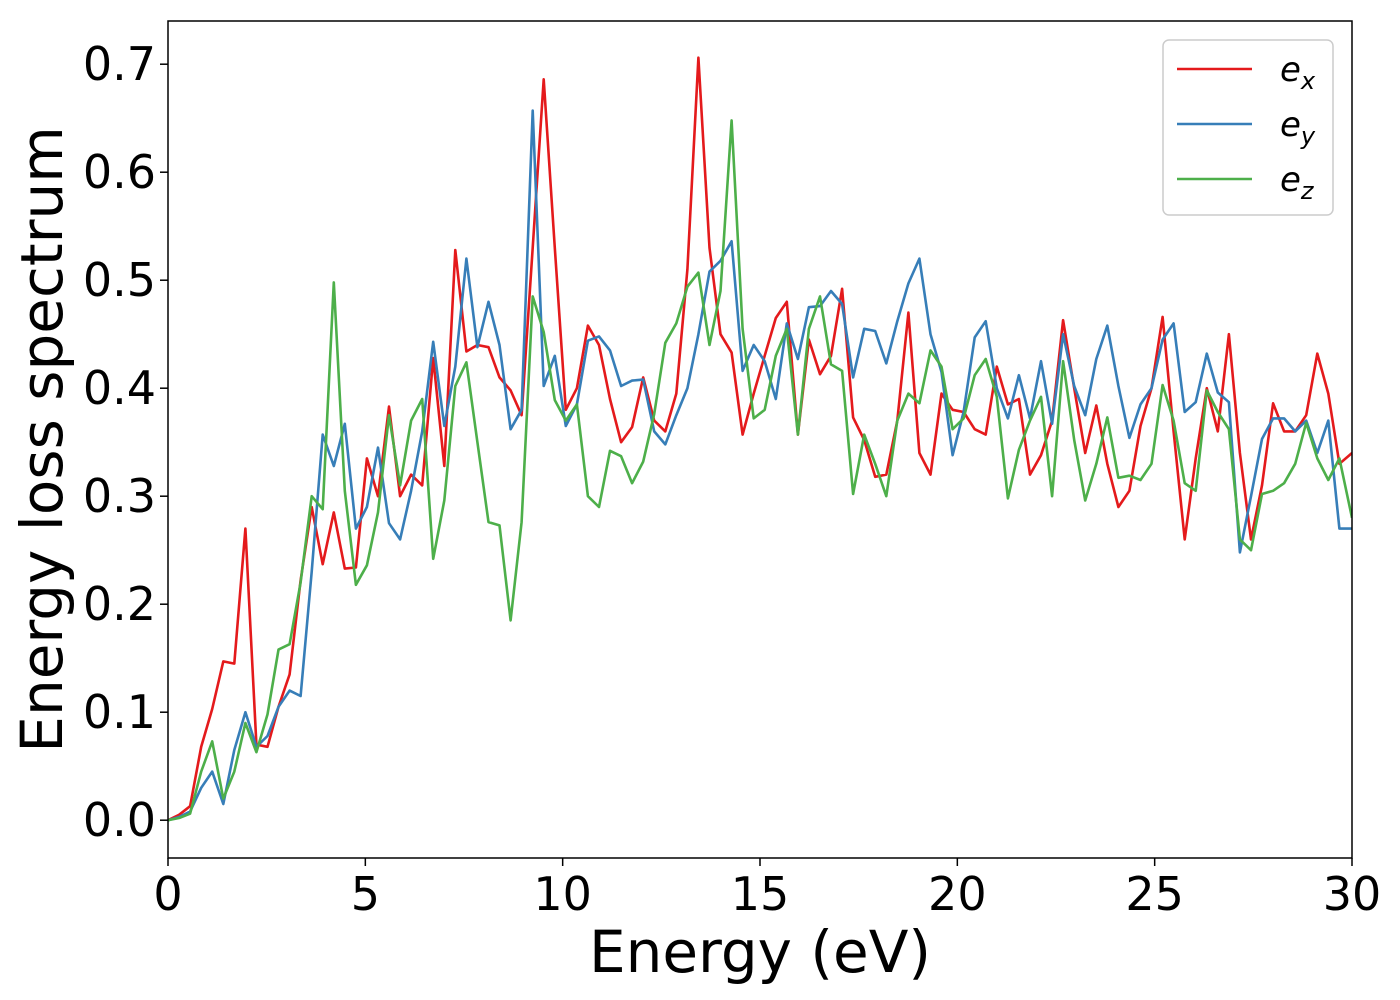 Image resolution: width=1400 pixels, height=1000 pixels. What do you see at coordinates (119, 712) in the screenshot?
I see `y-tick-label: 0.1` at bounding box center [119, 712].